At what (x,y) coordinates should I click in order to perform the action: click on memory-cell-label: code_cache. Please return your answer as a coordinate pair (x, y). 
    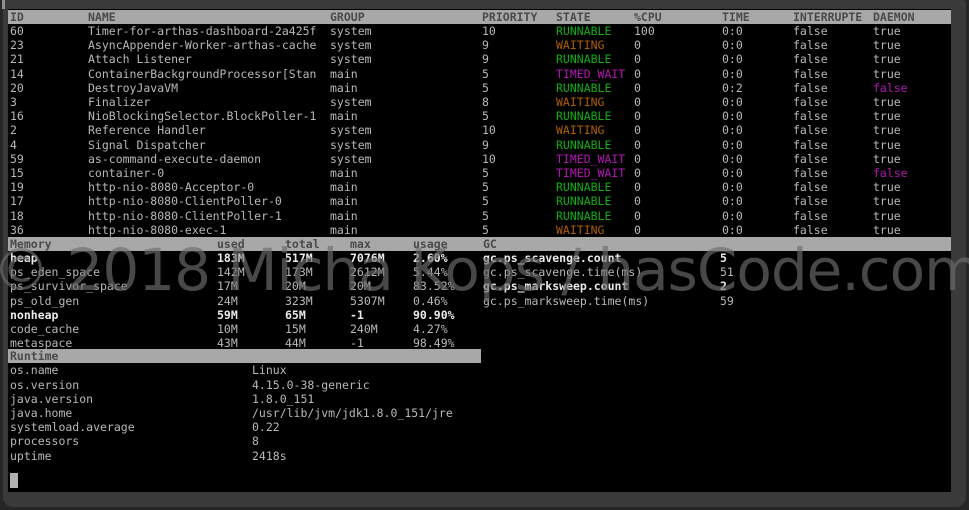
    Looking at the image, I should click on (45, 329).